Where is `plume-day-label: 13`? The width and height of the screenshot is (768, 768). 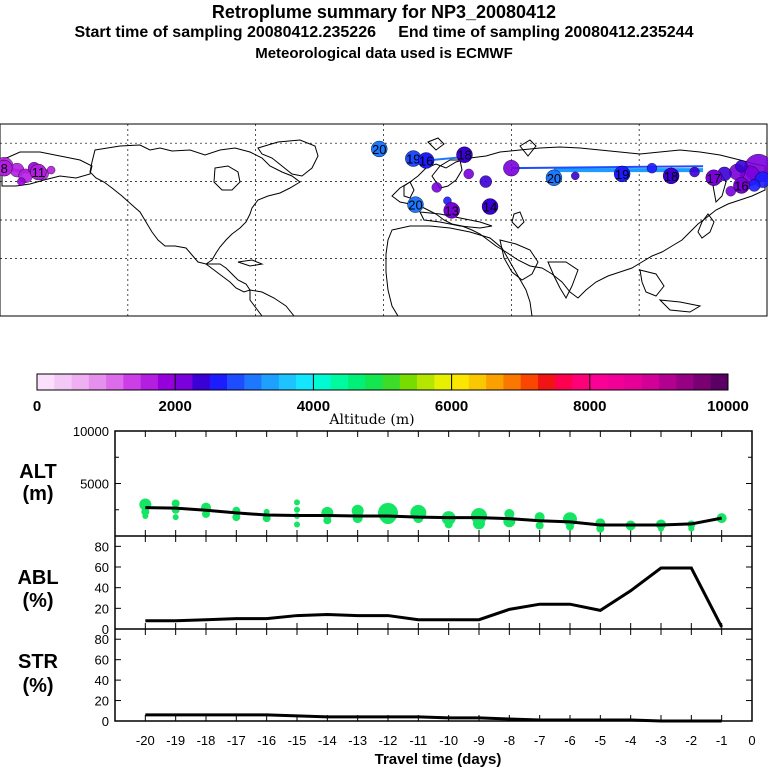
plume-day-label: 13 is located at coordinates (451, 210).